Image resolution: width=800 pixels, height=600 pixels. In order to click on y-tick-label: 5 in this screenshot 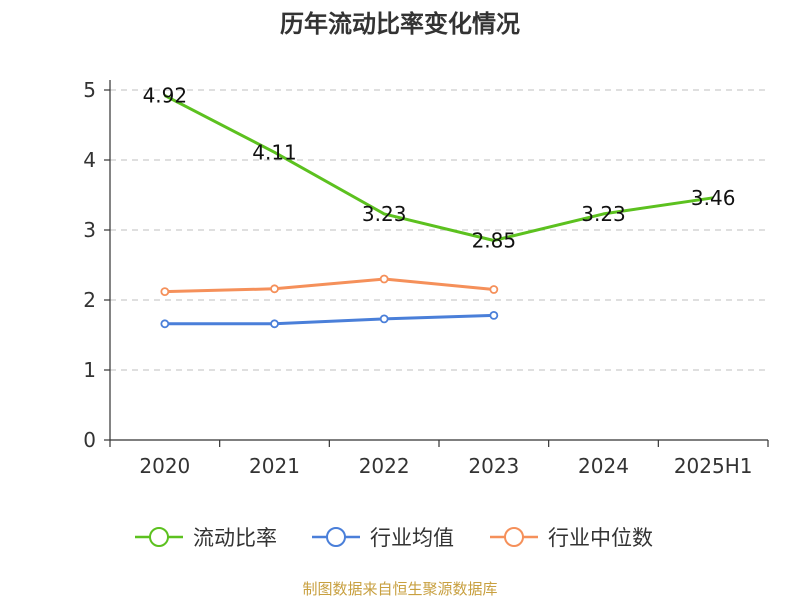, I will do `click(89, 90)`.